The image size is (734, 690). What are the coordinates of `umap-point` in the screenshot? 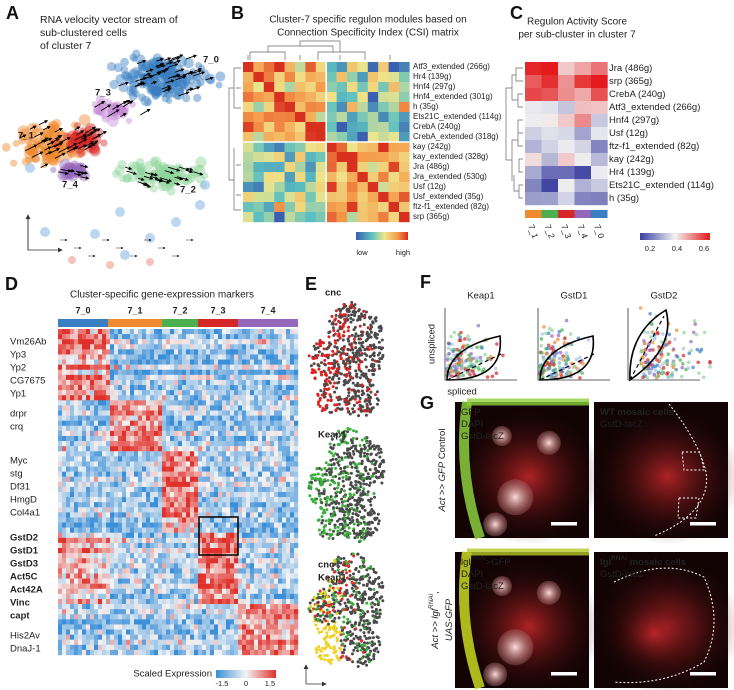 It's located at (334, 392).